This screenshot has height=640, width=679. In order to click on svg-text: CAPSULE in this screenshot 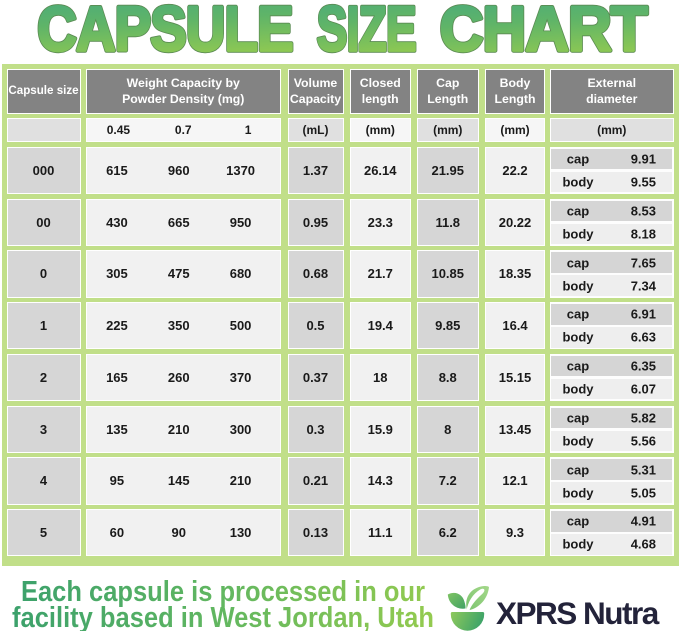, I will do `click(164, 31)`.